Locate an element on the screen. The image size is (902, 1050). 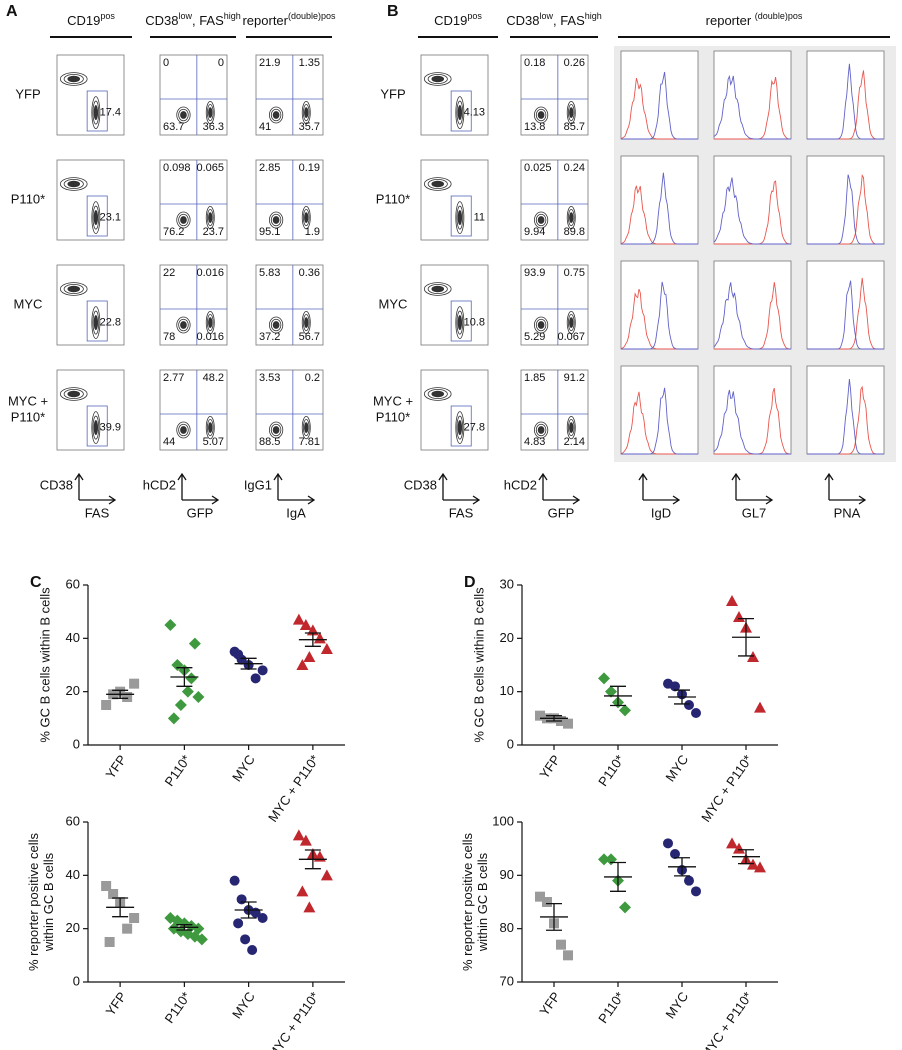
row-label: P110* is located at coordinates (28, 416).